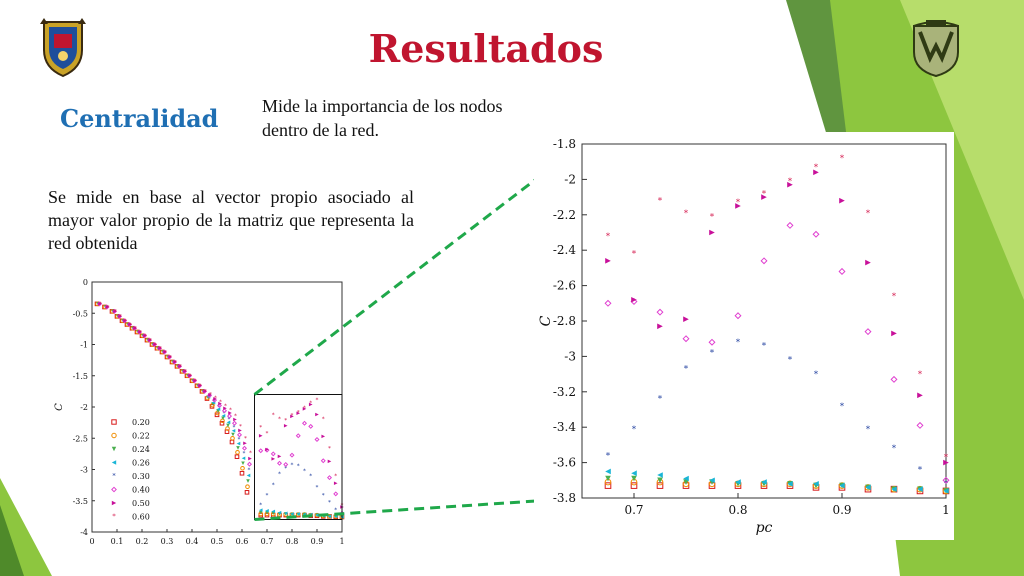  I want to click on zoom-x-axis-label: pc, so click(764, 528).